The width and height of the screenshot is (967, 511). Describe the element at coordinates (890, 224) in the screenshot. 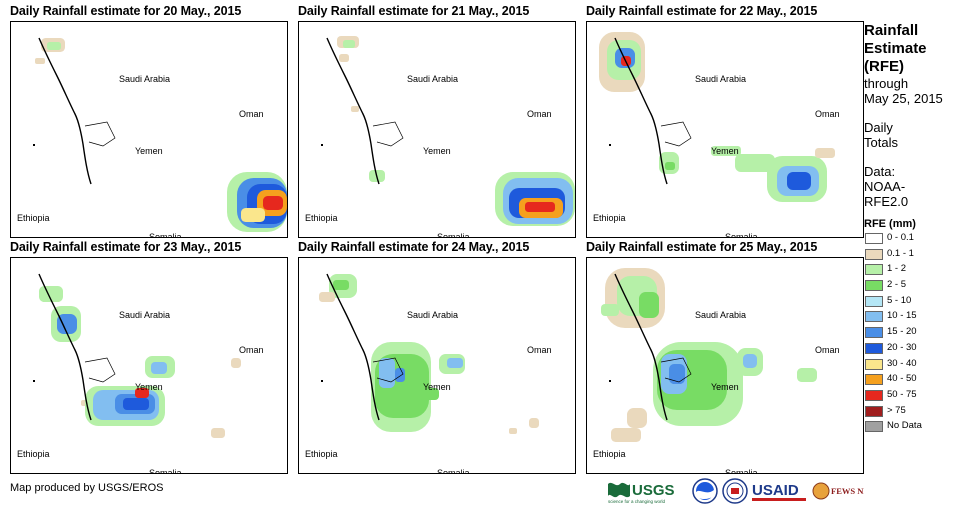

I see `legend-units: RFE (mm)` at that location.